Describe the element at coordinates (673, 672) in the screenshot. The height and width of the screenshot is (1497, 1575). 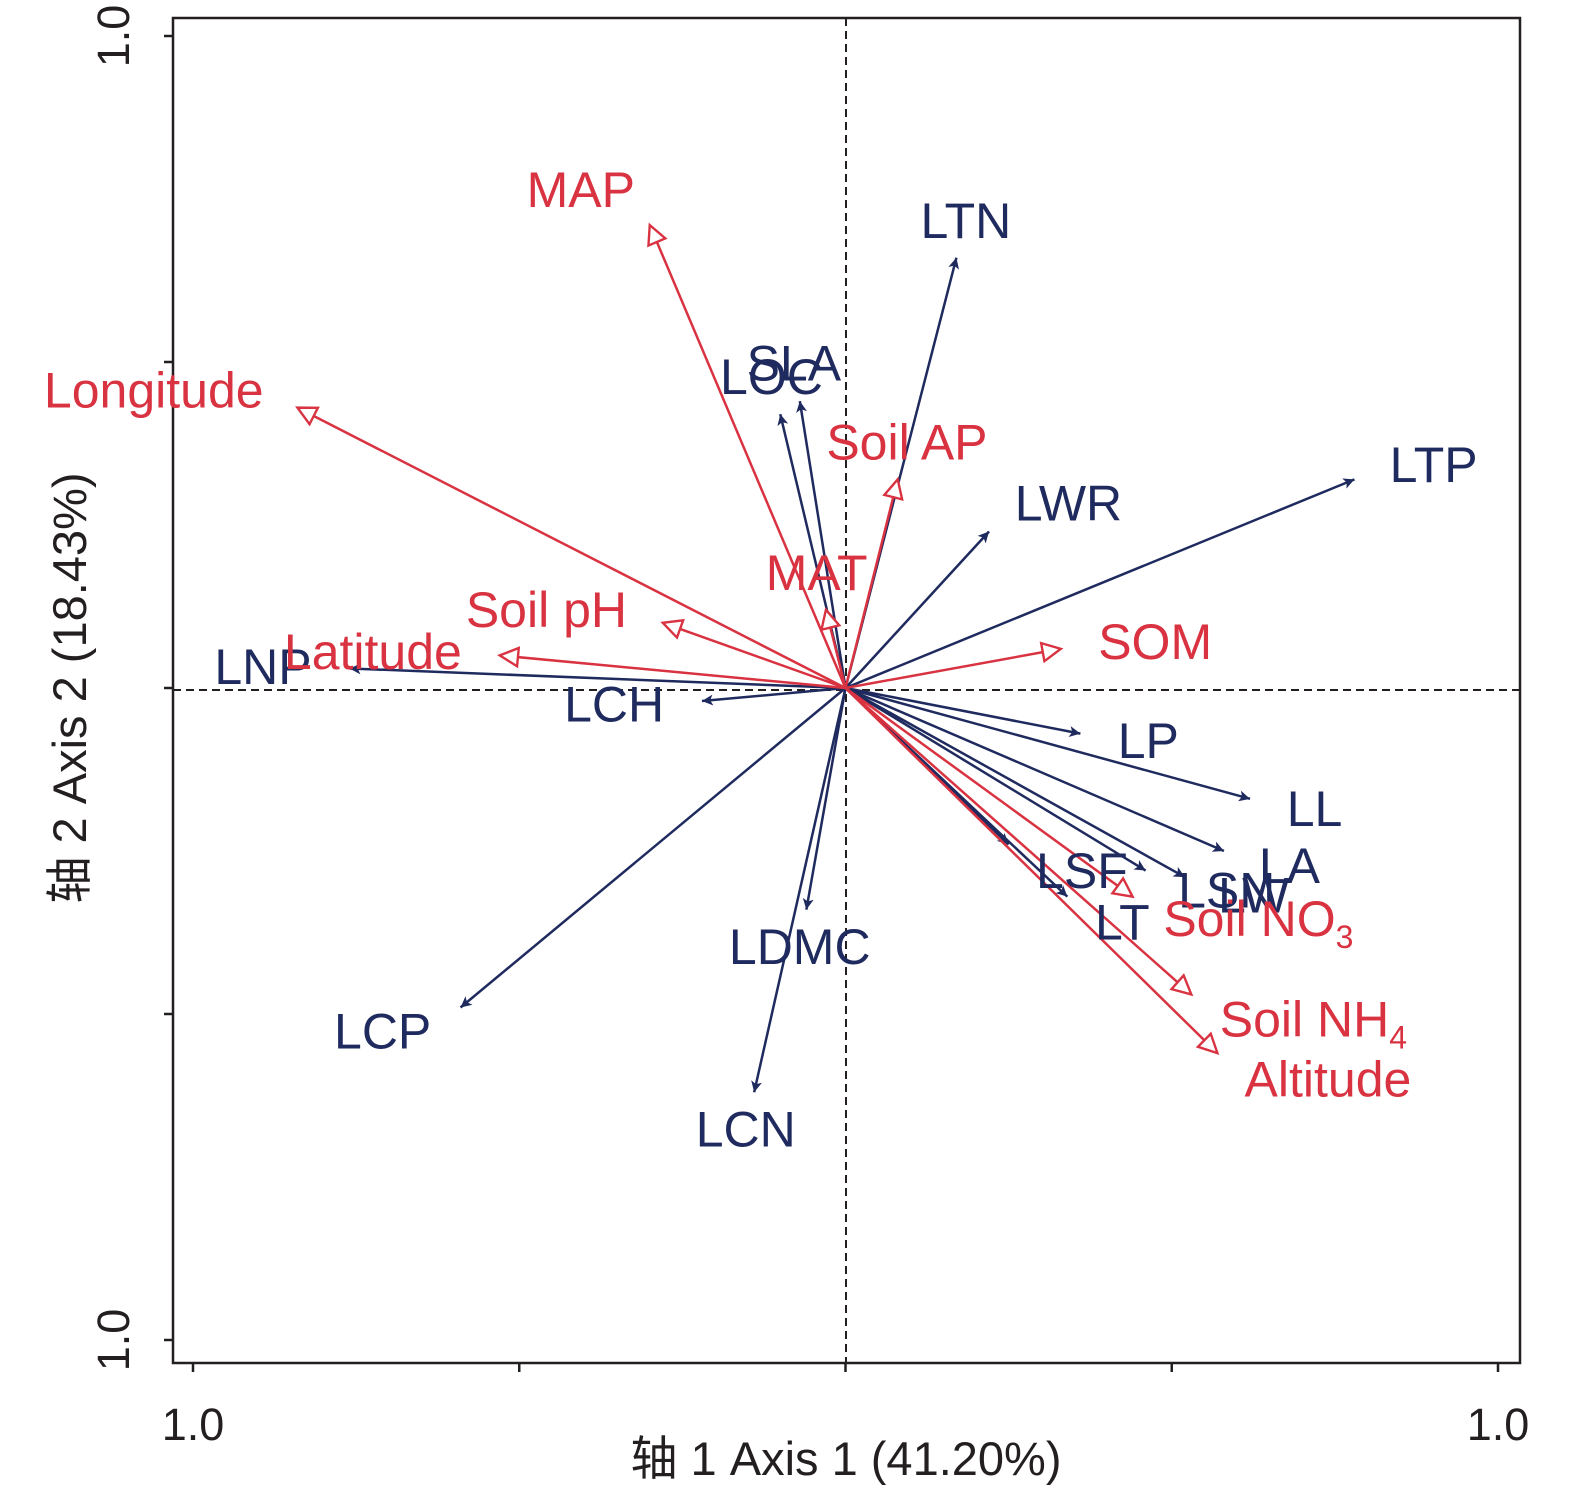
I see `vector-latitude` at that location.